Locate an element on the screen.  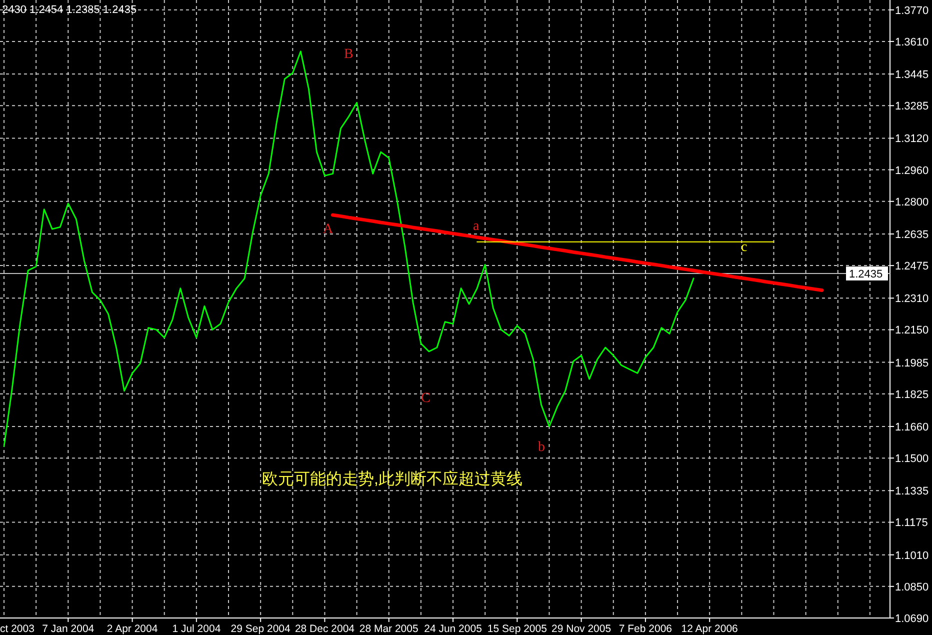
y-tick-label: 1.1500 is located at coordinates (912, 459).